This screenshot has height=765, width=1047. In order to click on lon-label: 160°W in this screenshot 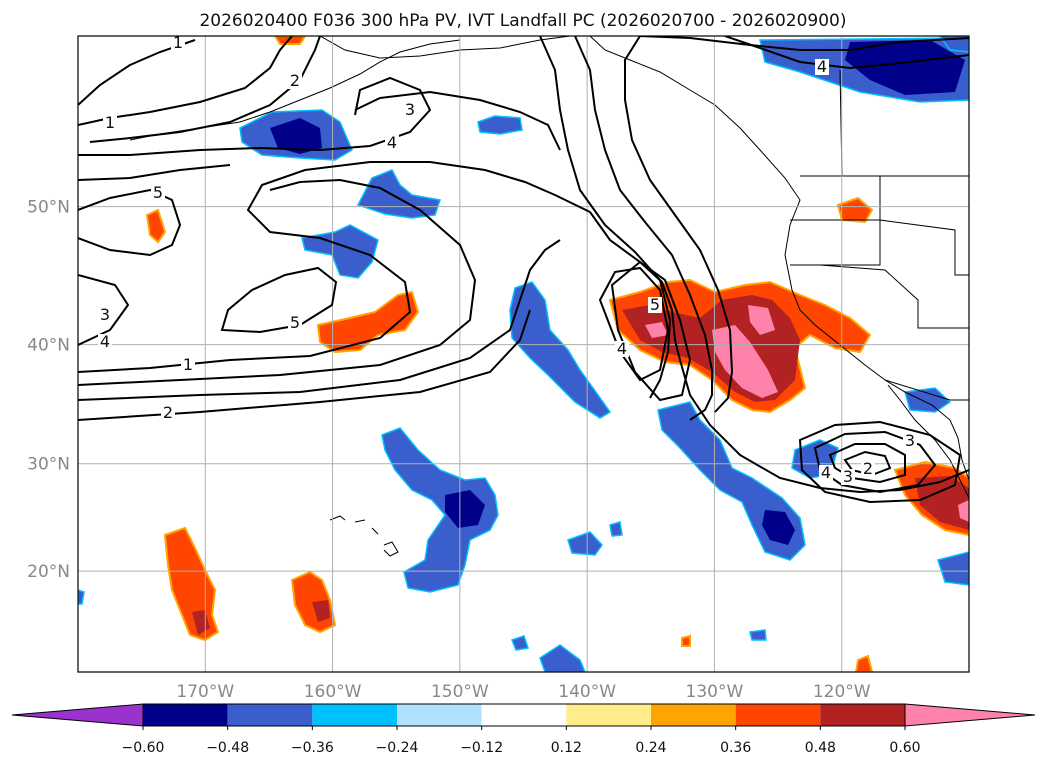, I will do `click(333, 692)`.